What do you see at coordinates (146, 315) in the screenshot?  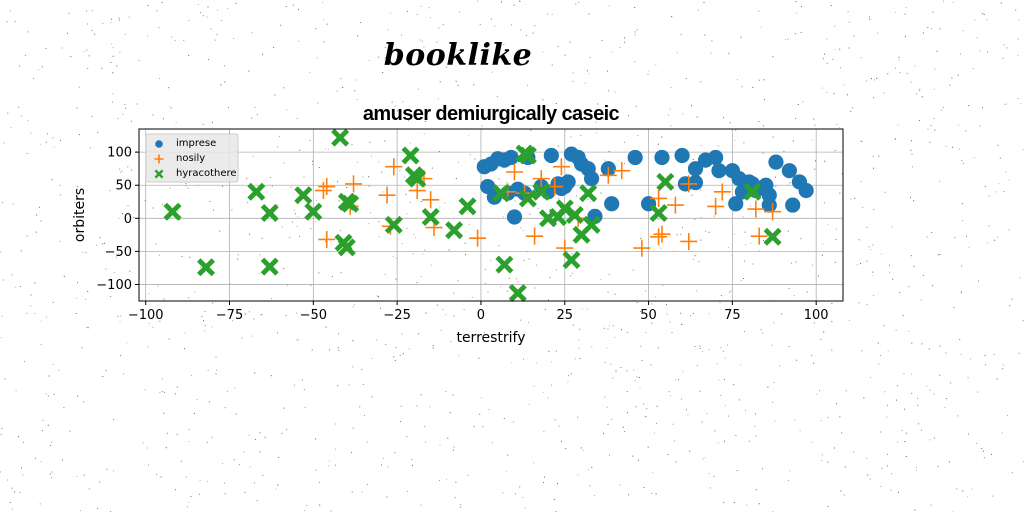 I see `x-tick-label: −100` at bounding box center [146, 315].